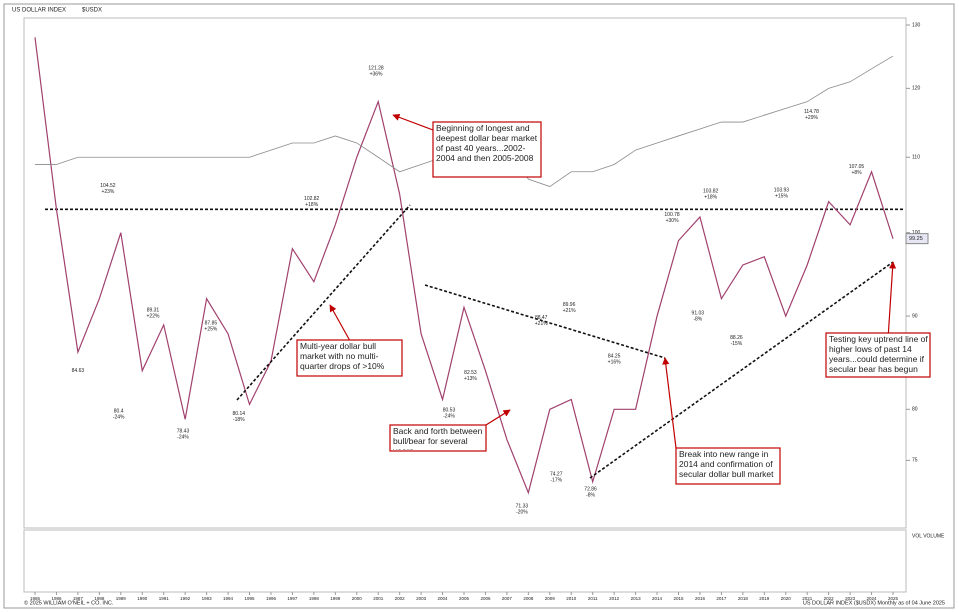  What do you see at coordinates (593, 598) in the screenshot?
I see `x-tick-label: 2011` at bounding box center [593, 598].